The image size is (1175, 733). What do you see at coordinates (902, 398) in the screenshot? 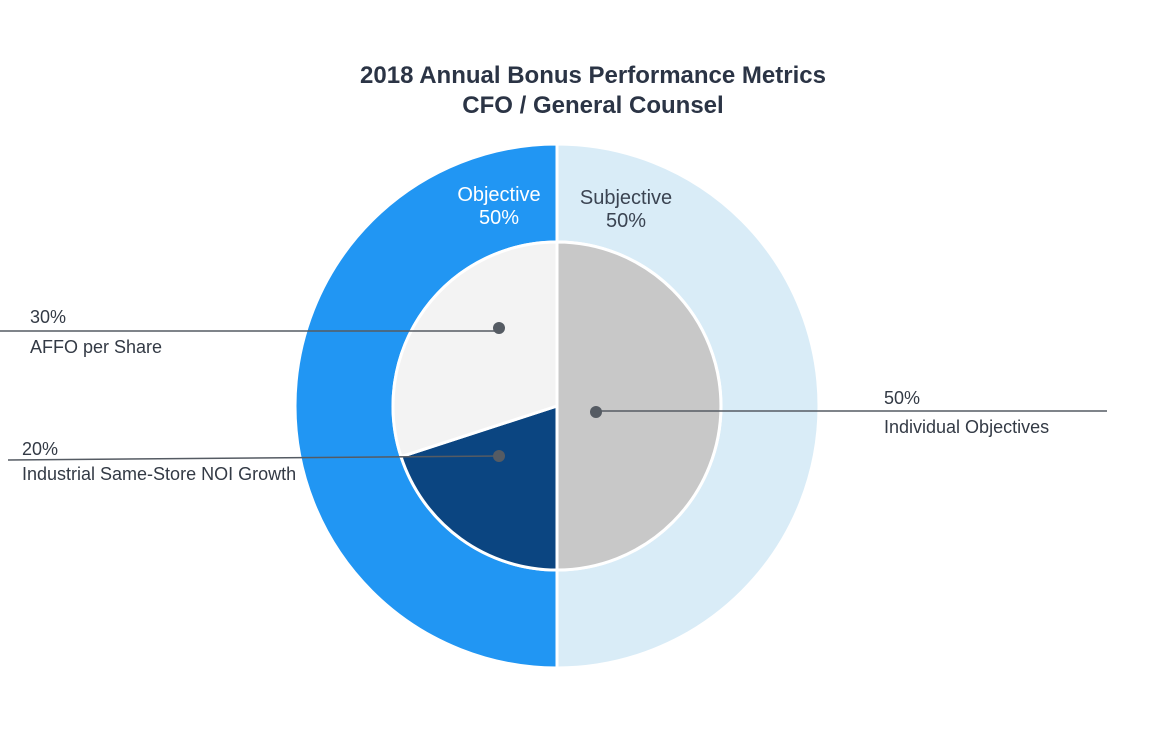
I see `callout-pct-individual: 50%` at bounding box center [902, 398].